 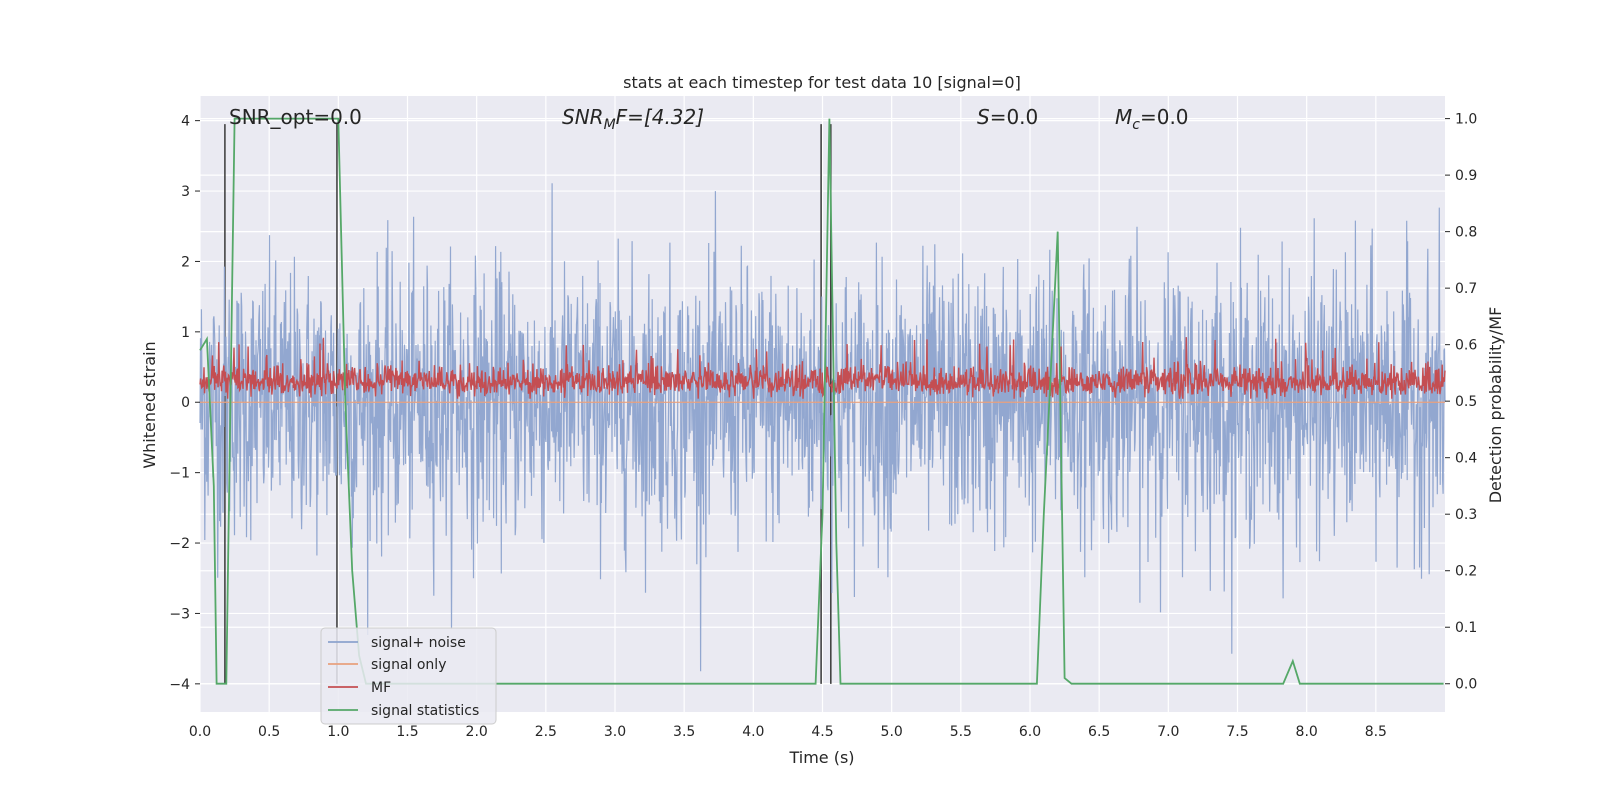 I want to click on x-tick-label: 7.0, so click(x=1168, y=732).